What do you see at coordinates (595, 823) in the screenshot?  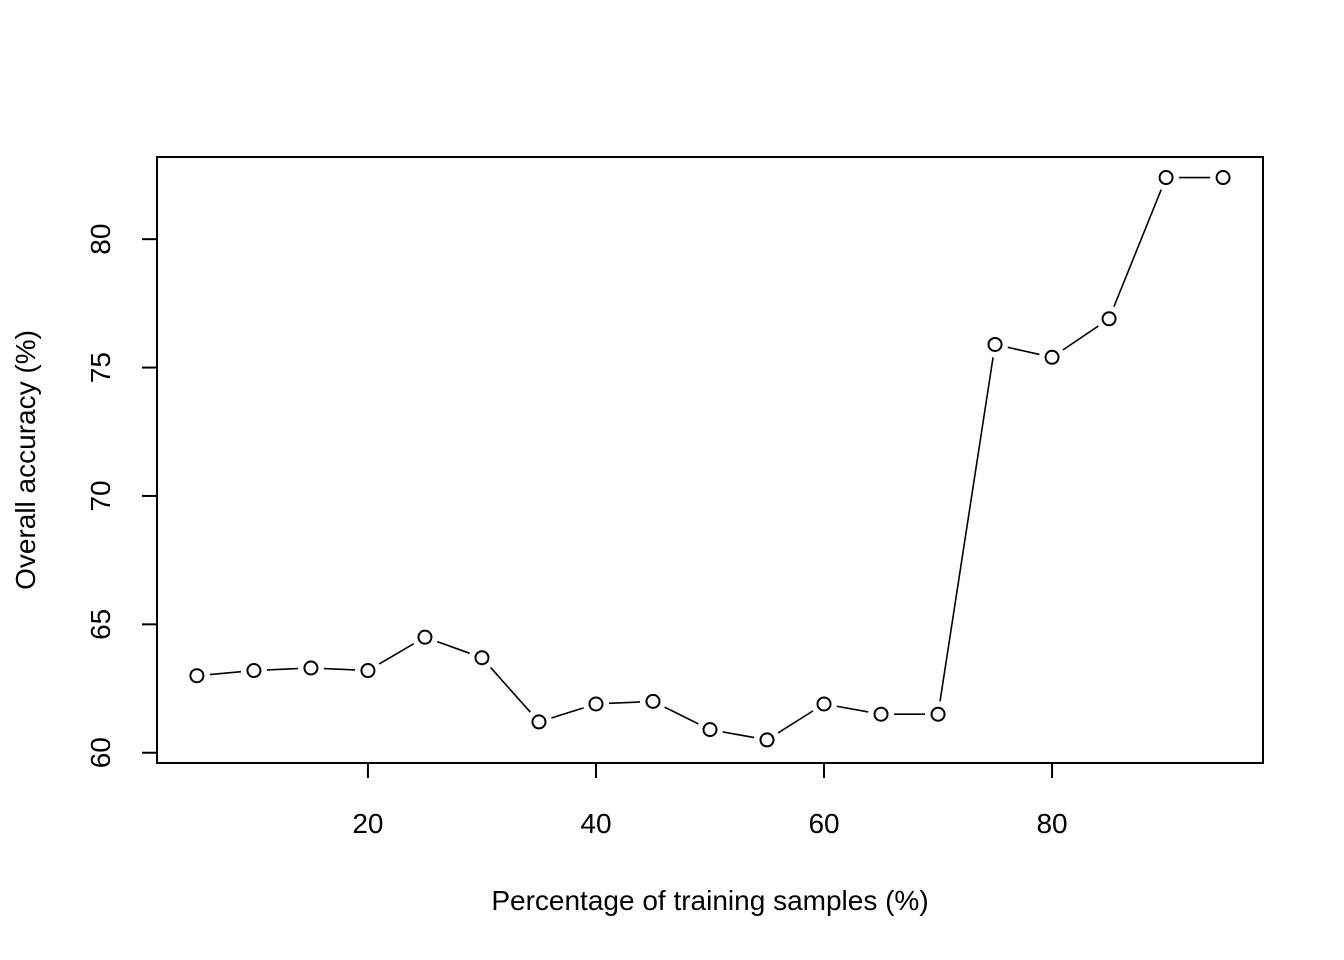 I see `x-tick-label: 40` at bounding box center [595, 823].